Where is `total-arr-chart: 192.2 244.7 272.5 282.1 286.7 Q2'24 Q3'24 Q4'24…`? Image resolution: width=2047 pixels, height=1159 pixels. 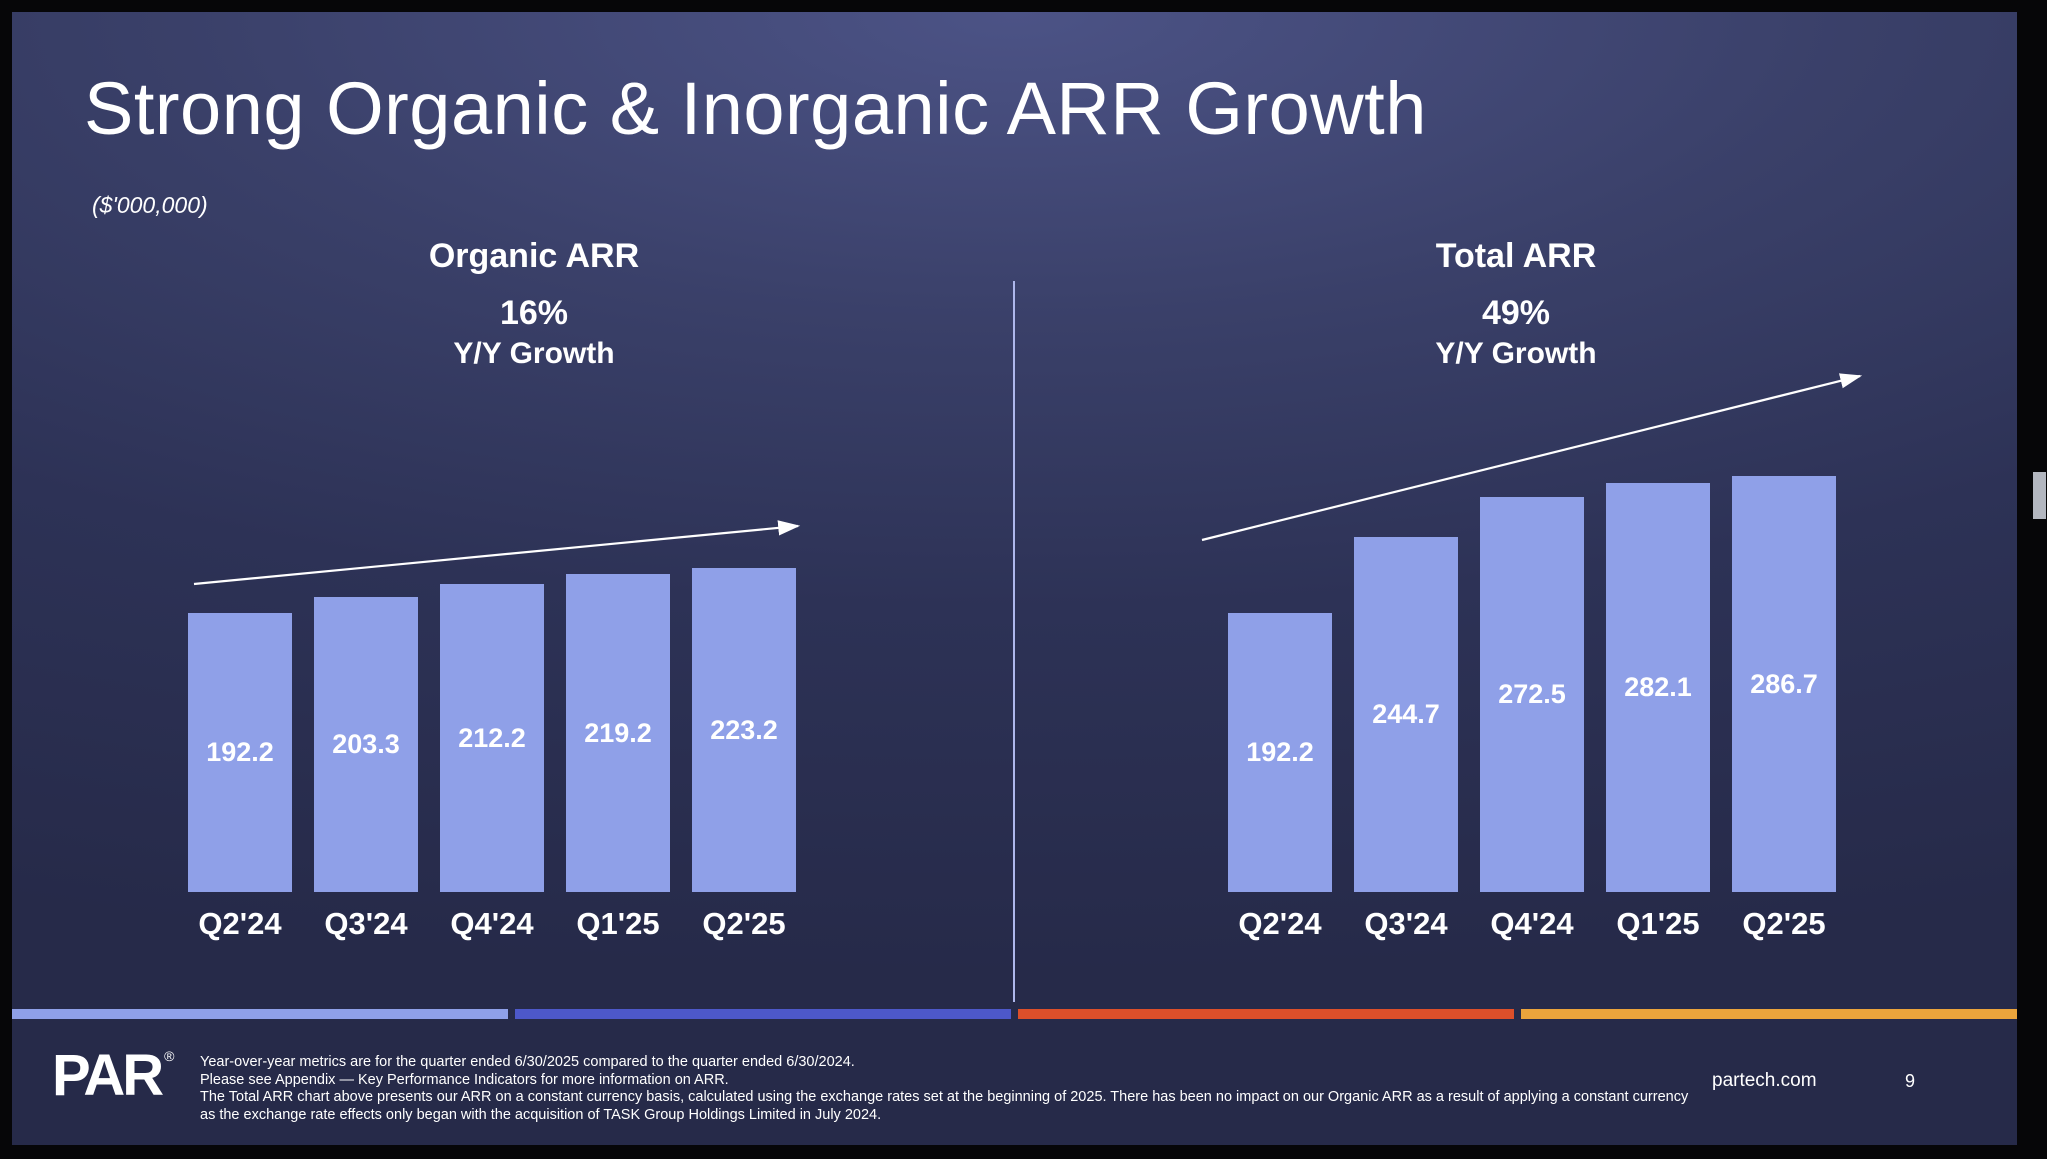
total-arr-chart: 192.2 244.7 272.5 282.1 286.7 Q2'24 Q3'24 Q4'24… is located at coordinates (1532, 707).